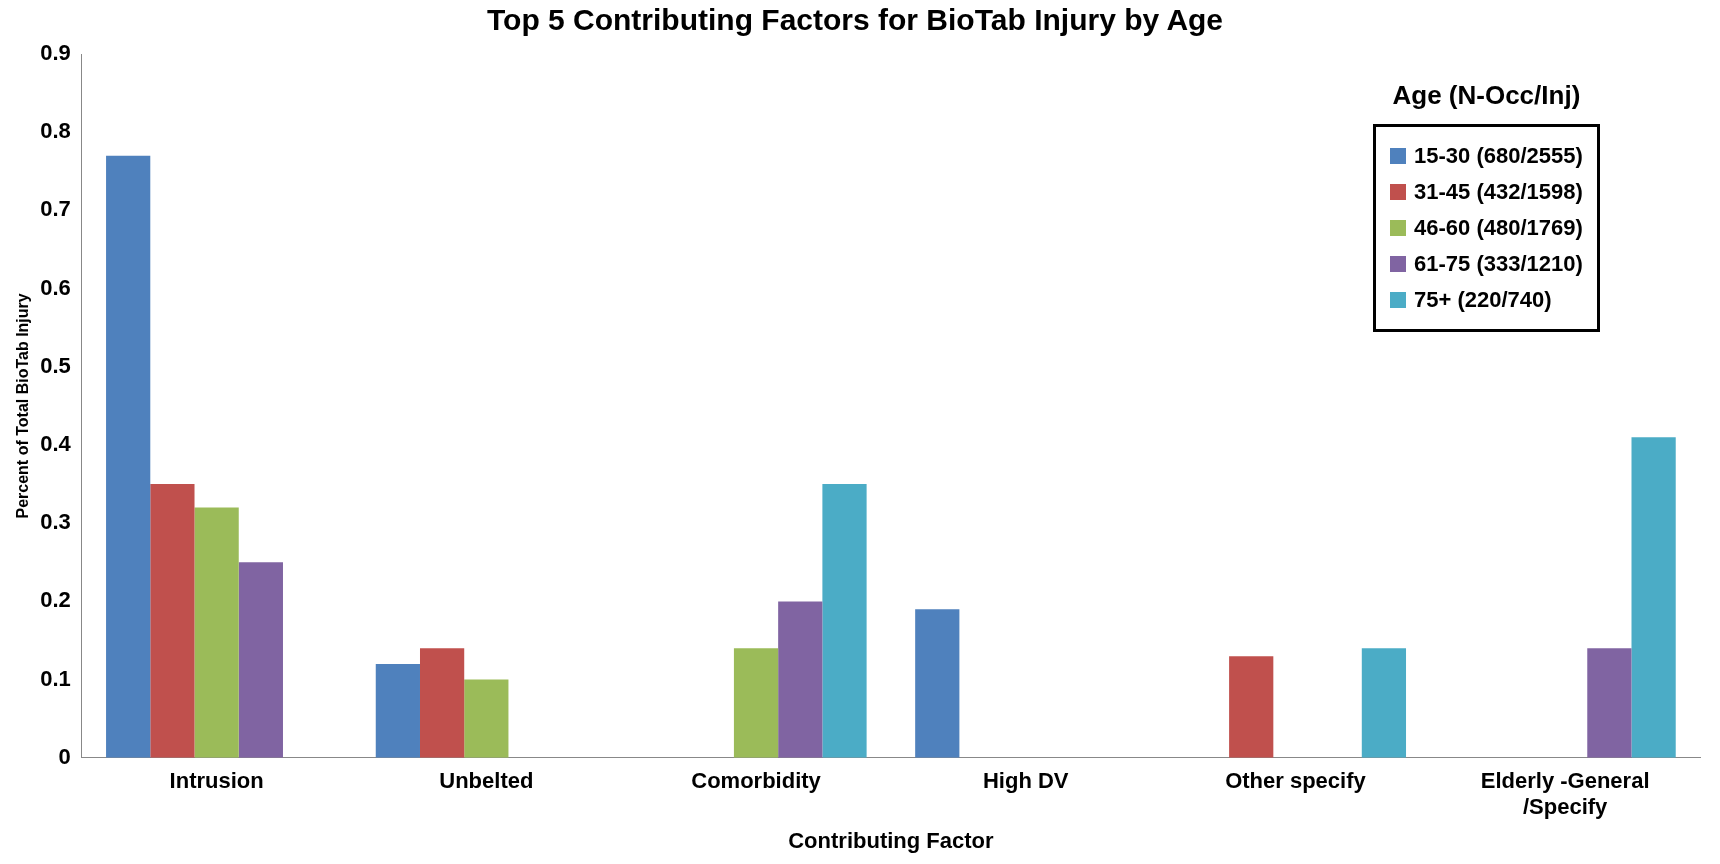  Describe the element at coordinates (1498, 228) in the screenshot. I see `legend-label: 46-60 (480/1769)` at that location.